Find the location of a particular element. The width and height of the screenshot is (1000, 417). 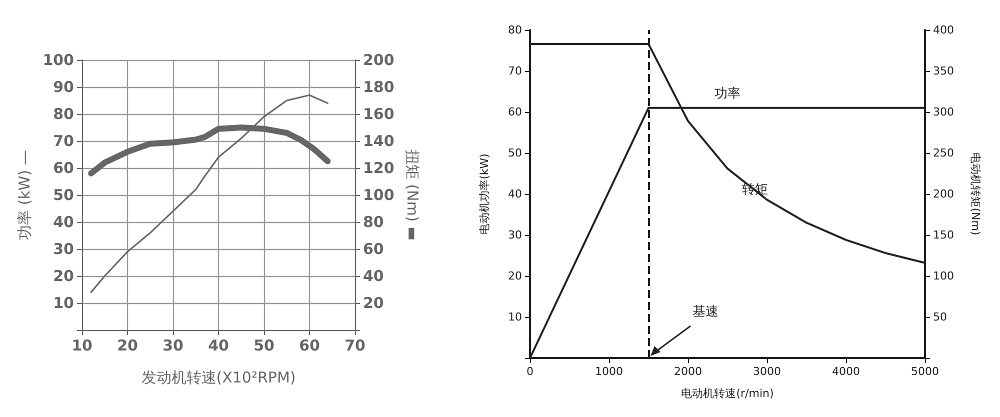

y2-tick-label: 350 is located at coordinates (943, 71).